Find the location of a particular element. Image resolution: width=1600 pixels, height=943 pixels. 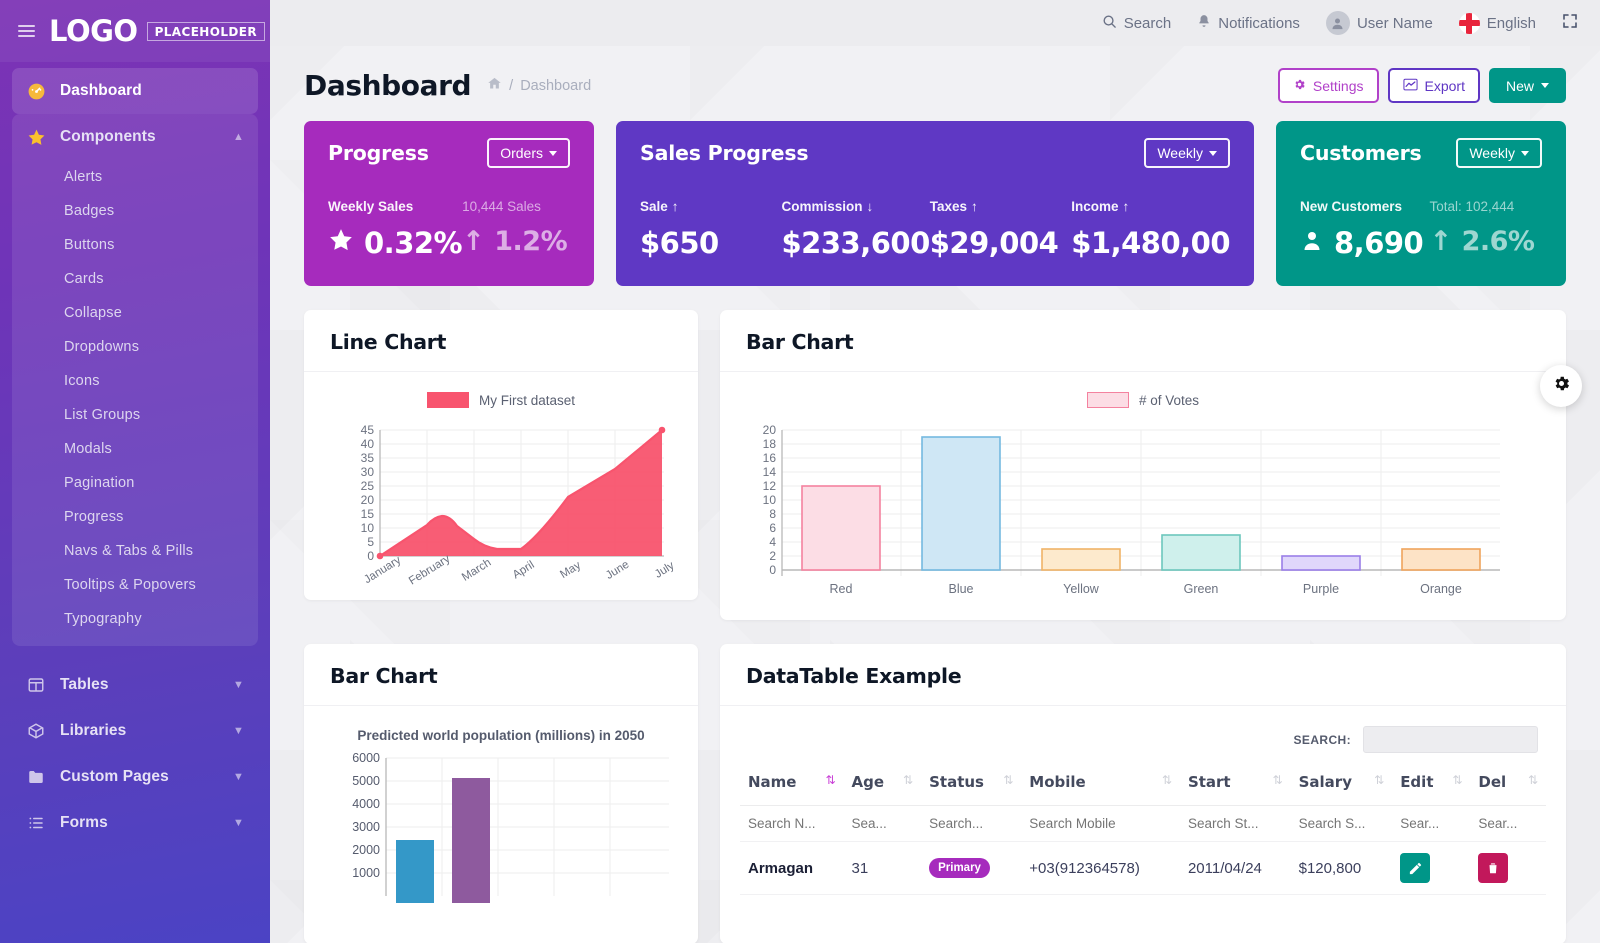

home-icon is located at coordinates (494, 85).